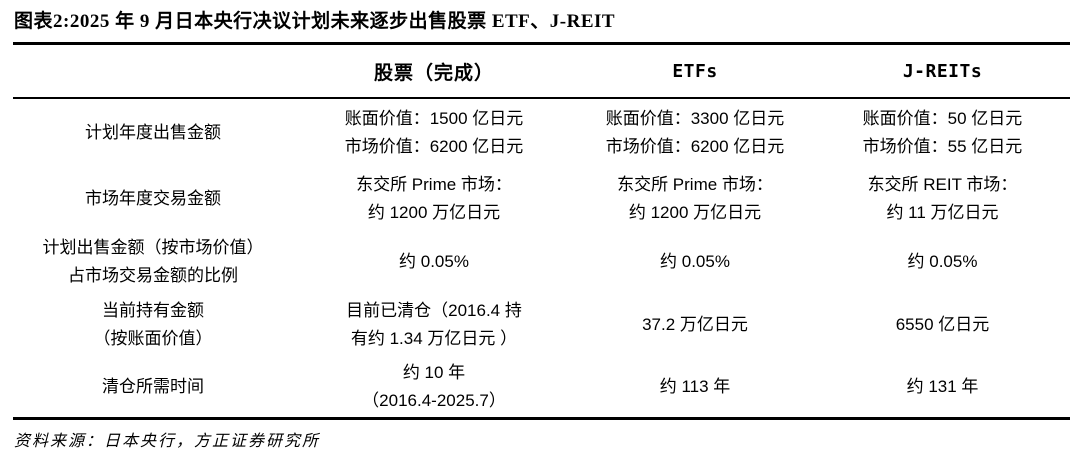 The image size is (1080, 452). What do you see at coordinates (695, 72) in the screenshot?
I see `header-etfs: ETFs` at bounding box center [695, 72].